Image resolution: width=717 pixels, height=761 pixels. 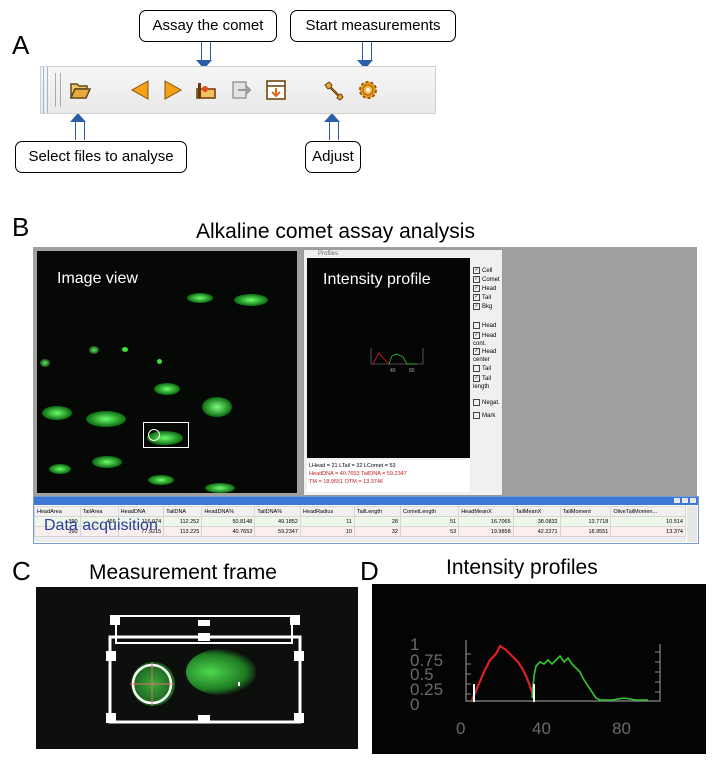 I want to click on checkbox-bkg: ✓ Bkg, so click(x=483, y=307).